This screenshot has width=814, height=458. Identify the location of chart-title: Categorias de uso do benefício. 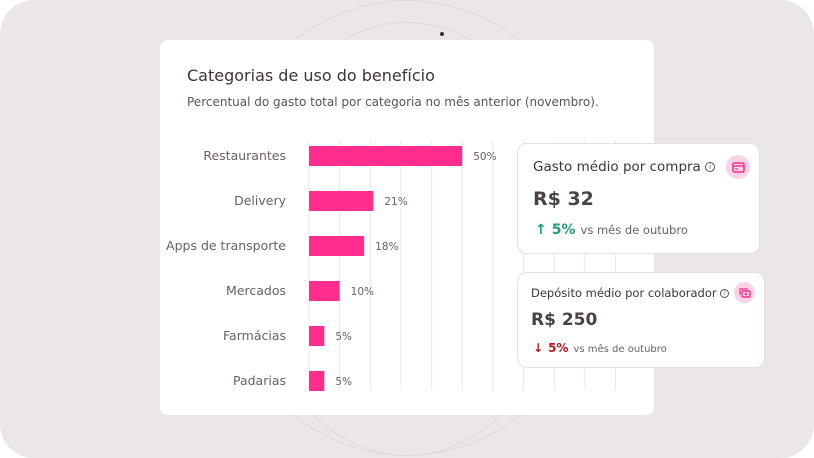
(311, 75).